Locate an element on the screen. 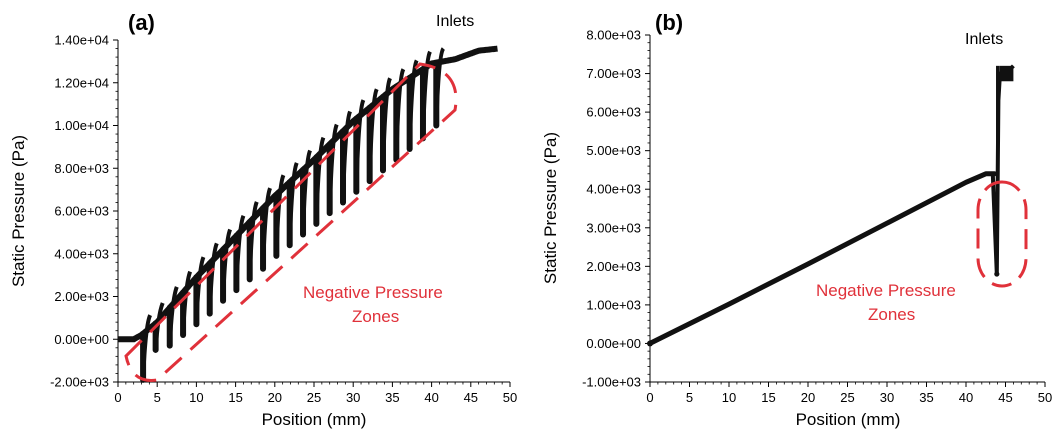 This screenshot has width=1060, height=437. x-axis-title-a: Position (mm) is located at coordinates (314, 419).